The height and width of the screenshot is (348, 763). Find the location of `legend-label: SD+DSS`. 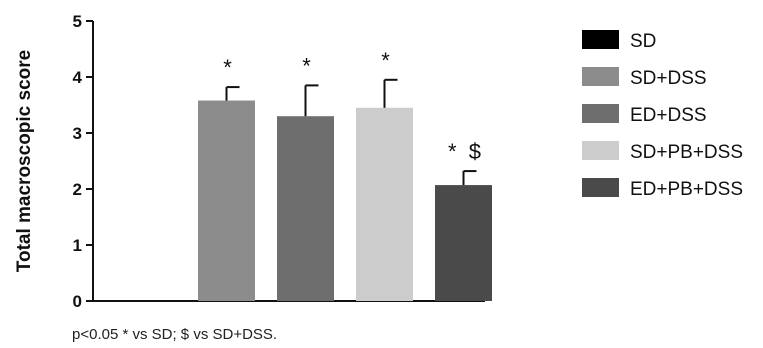

legend-label: SD+DSS is located at coordinates (668, 78).